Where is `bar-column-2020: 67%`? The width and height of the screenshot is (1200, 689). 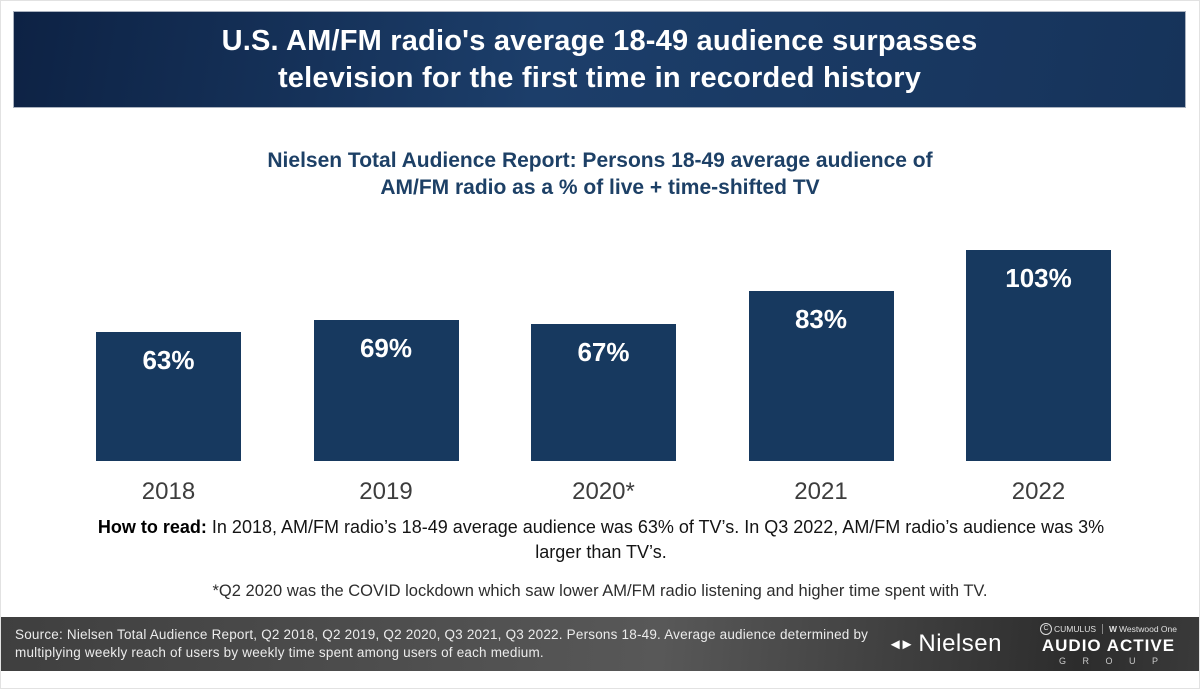
bar-column-2020: 67% is located at coordinates (603, 392).